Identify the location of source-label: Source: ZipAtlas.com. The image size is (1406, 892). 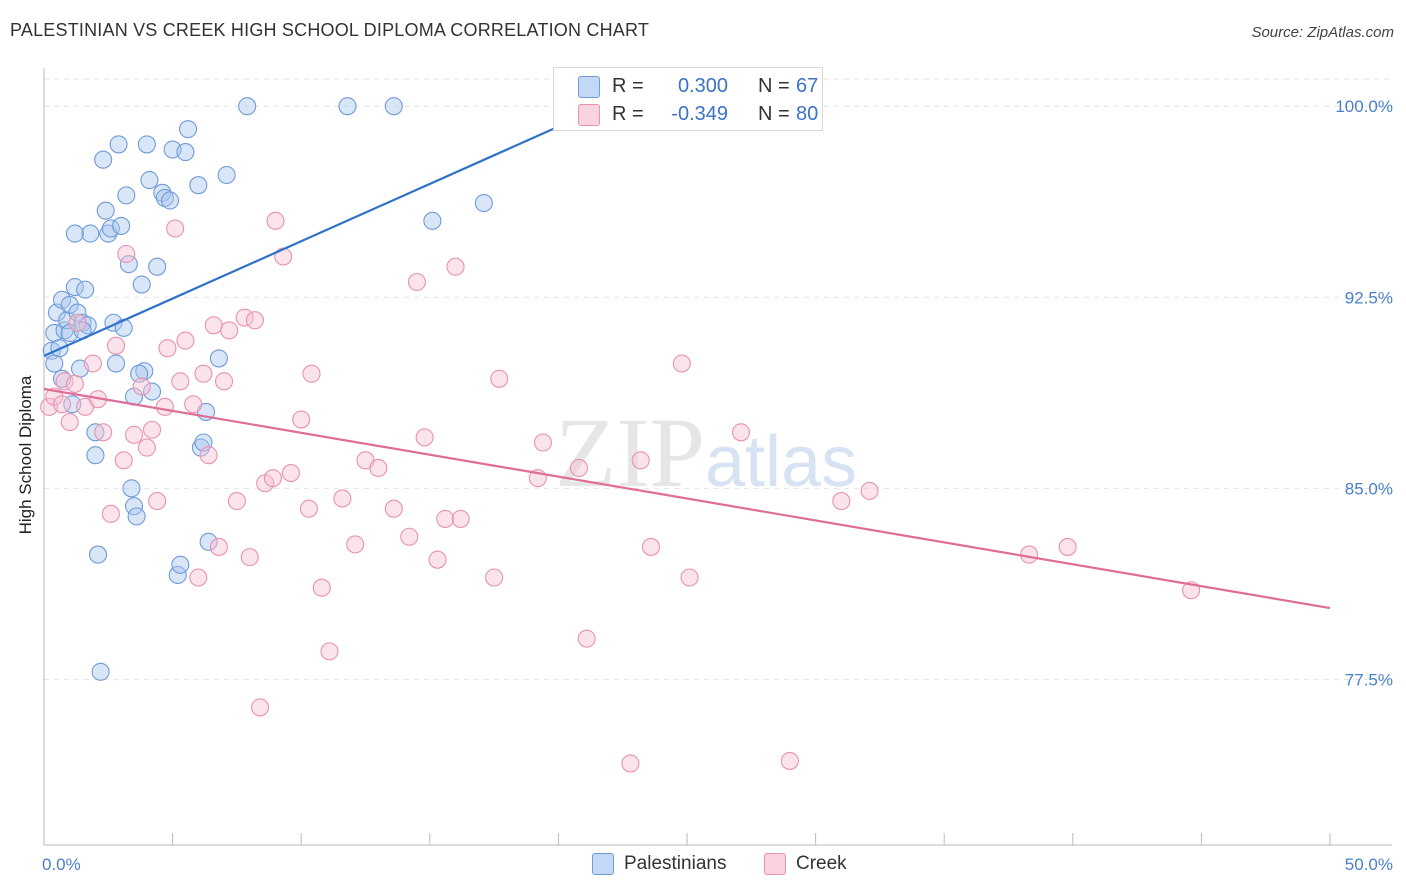
(1322, 32).